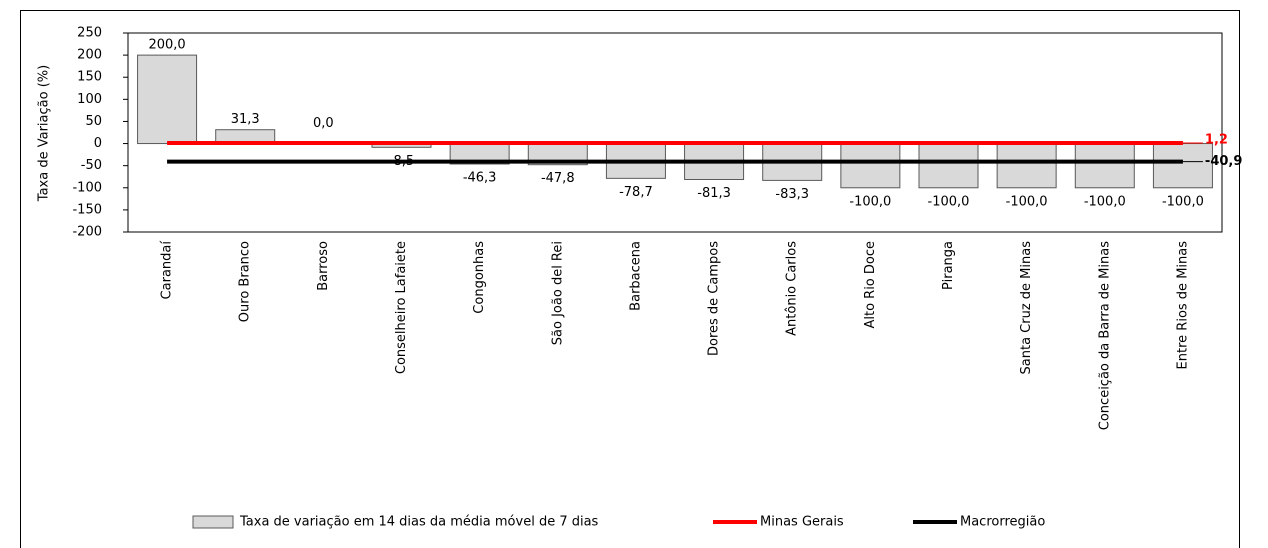 This screenshot has height=548, width=1268. What do you see at coordinates (1182, 305) in the screenshot?
I see `x-tick-label: Entre Rios de Minas` at bounding box center [1182, 305].